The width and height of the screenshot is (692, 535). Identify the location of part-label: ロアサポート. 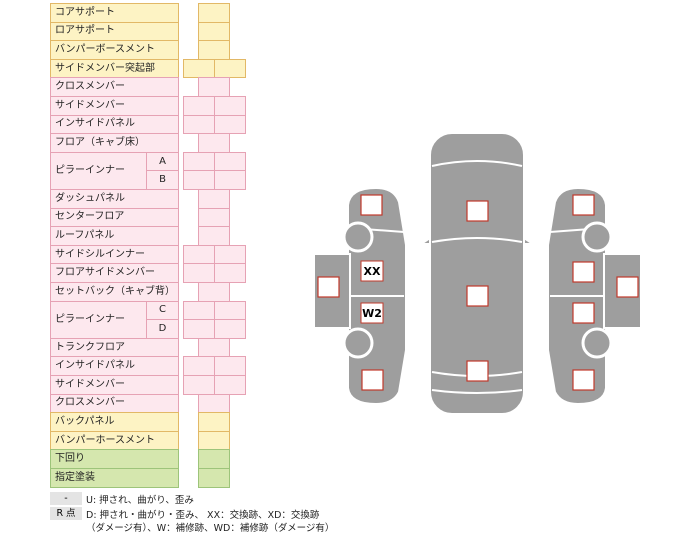
(114, 31).